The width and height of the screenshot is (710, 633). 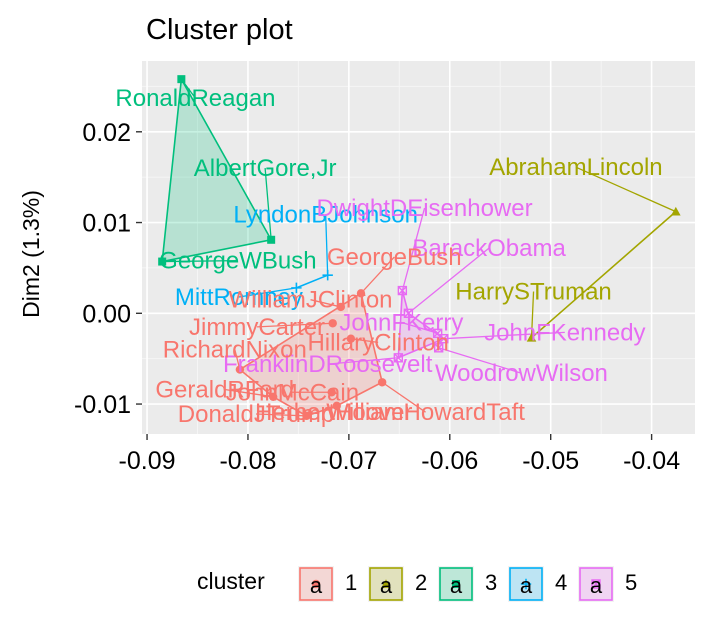 I want to click on point-geraldrford-label: GeraldRFord, so click(x=224, y=390).